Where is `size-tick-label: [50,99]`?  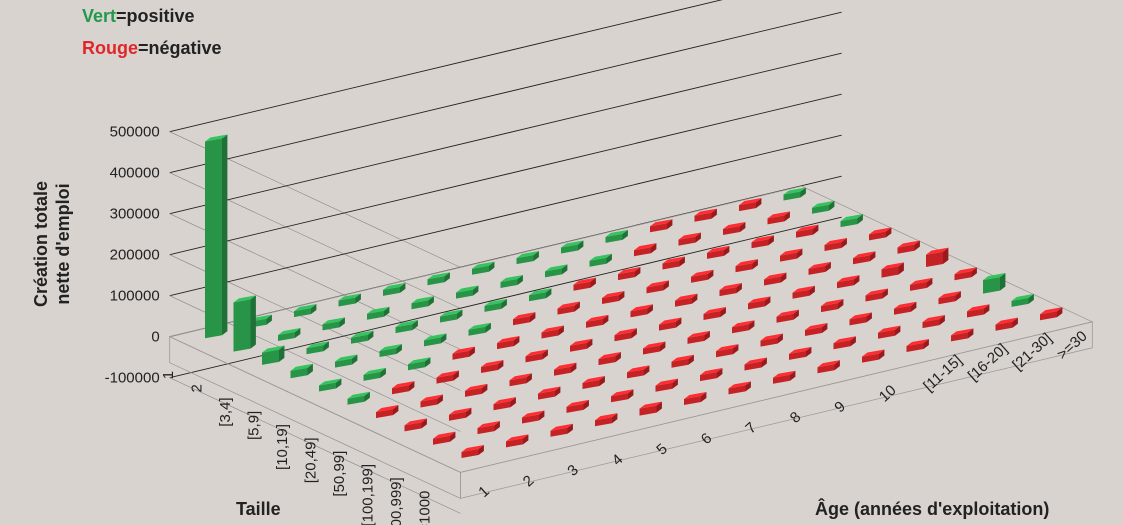 size-tick-label: [50,99] is located at coordinates (339, 474).